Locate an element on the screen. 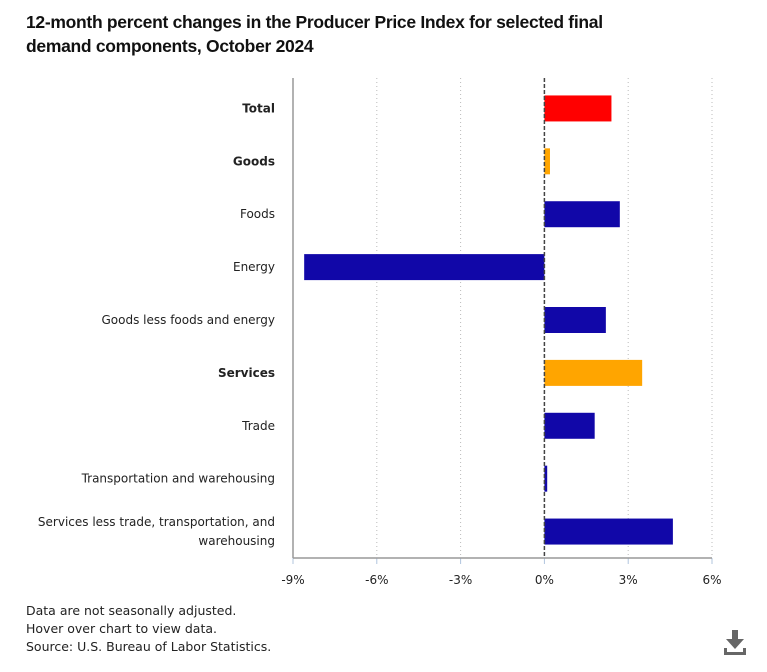  category-label: Goods less foods and energy is located at coordinates (189, 320).